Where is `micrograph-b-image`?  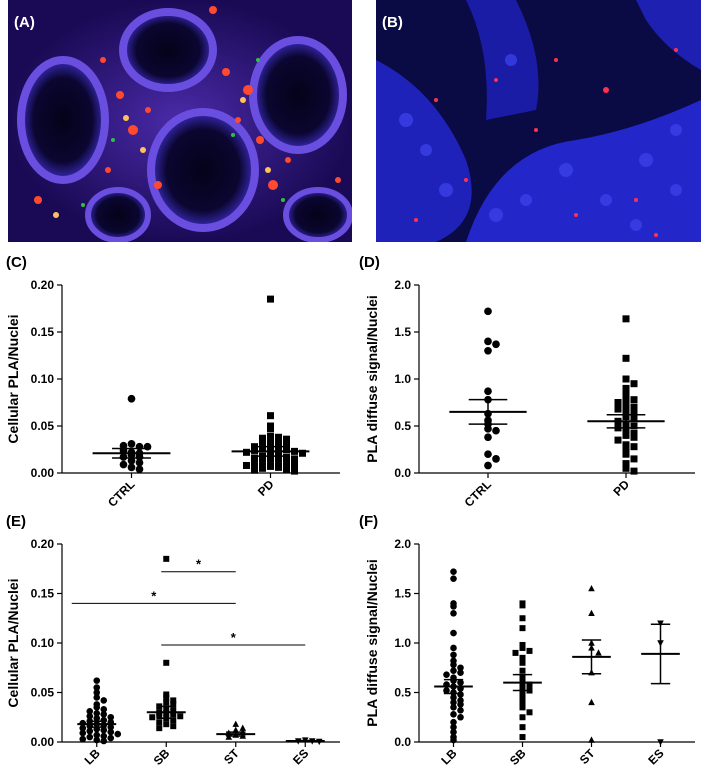 micrograph-b-image is located at coordinates (538, 121).